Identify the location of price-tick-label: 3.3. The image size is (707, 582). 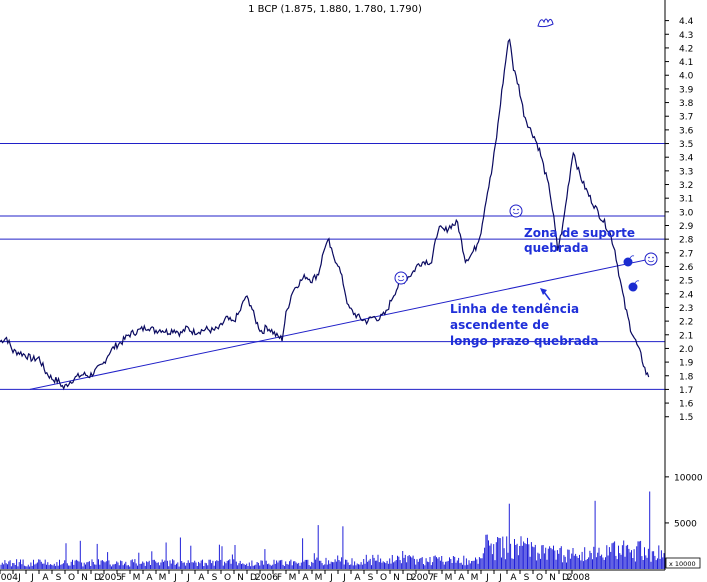
(686, 172).